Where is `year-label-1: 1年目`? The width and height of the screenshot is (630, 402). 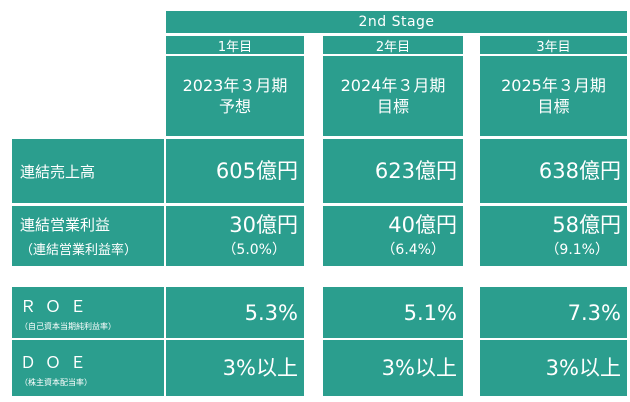
year-label-1: 1年目 is located at coordinates (235, 45).